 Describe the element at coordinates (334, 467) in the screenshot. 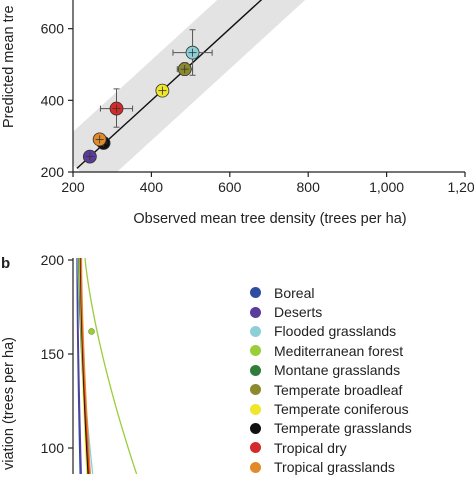

I see `legend-label: Tropical grasslands` at that location.